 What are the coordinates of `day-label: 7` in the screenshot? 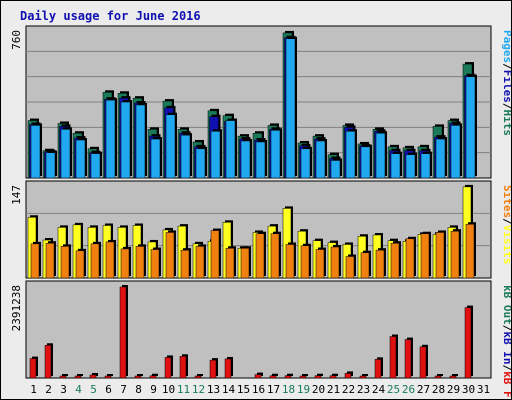 It's located at (123, 389).